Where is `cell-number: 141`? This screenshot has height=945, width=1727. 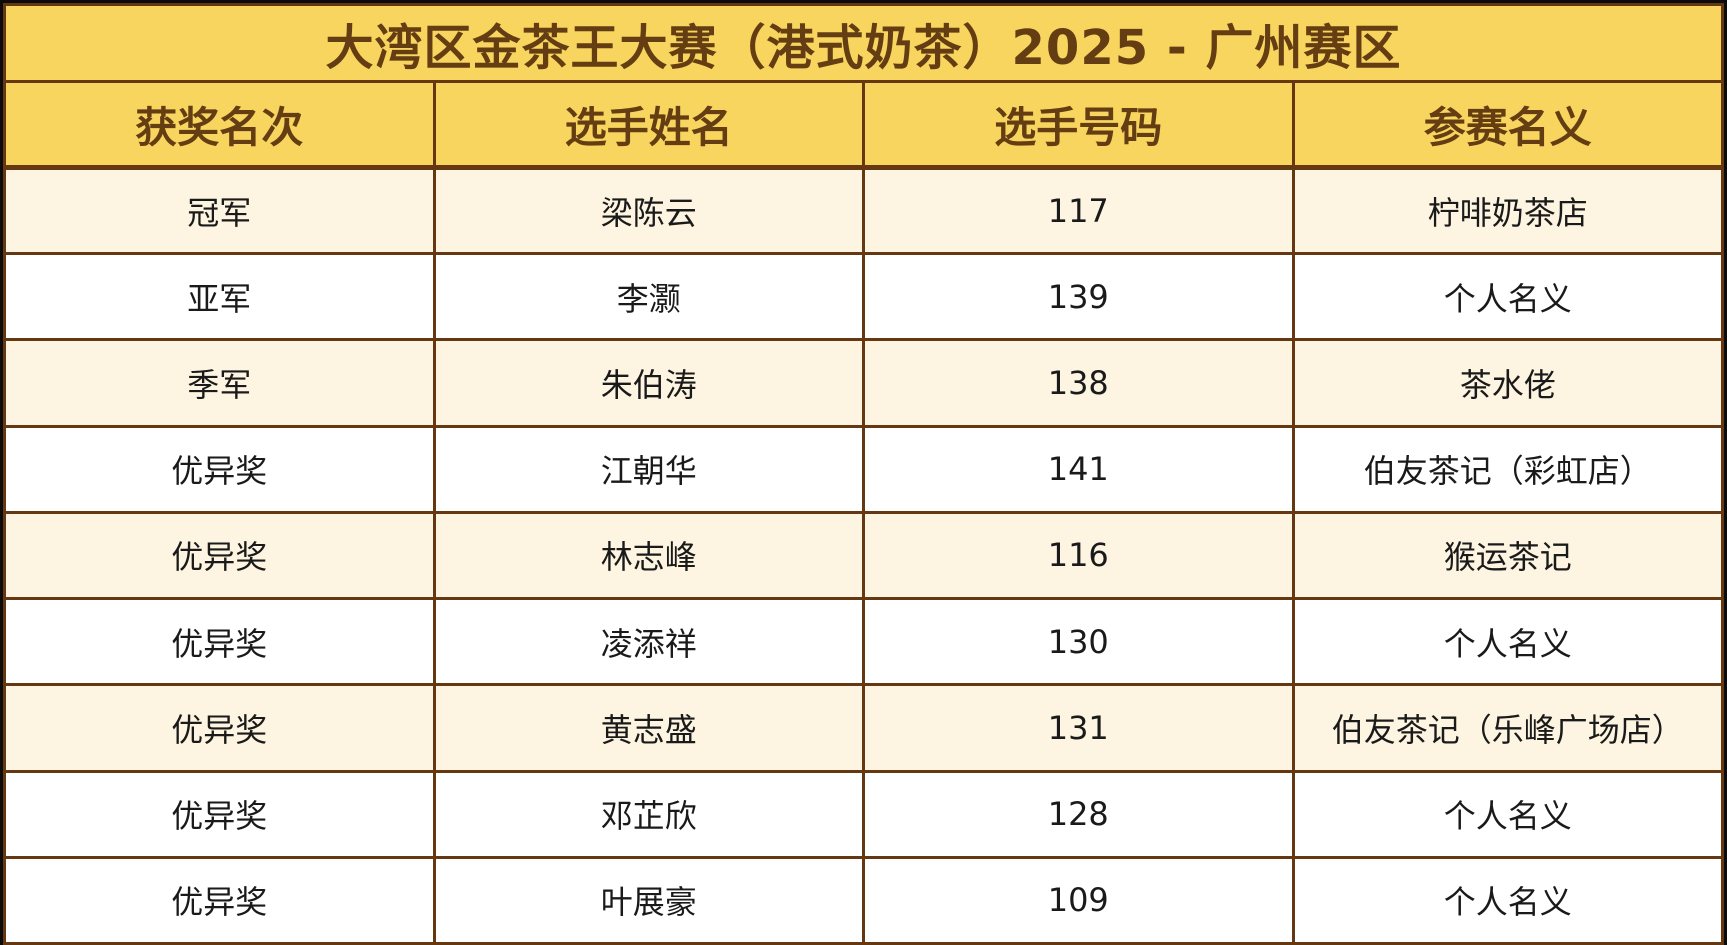
cell-number: 141 is located at coordinates (1078, 469).